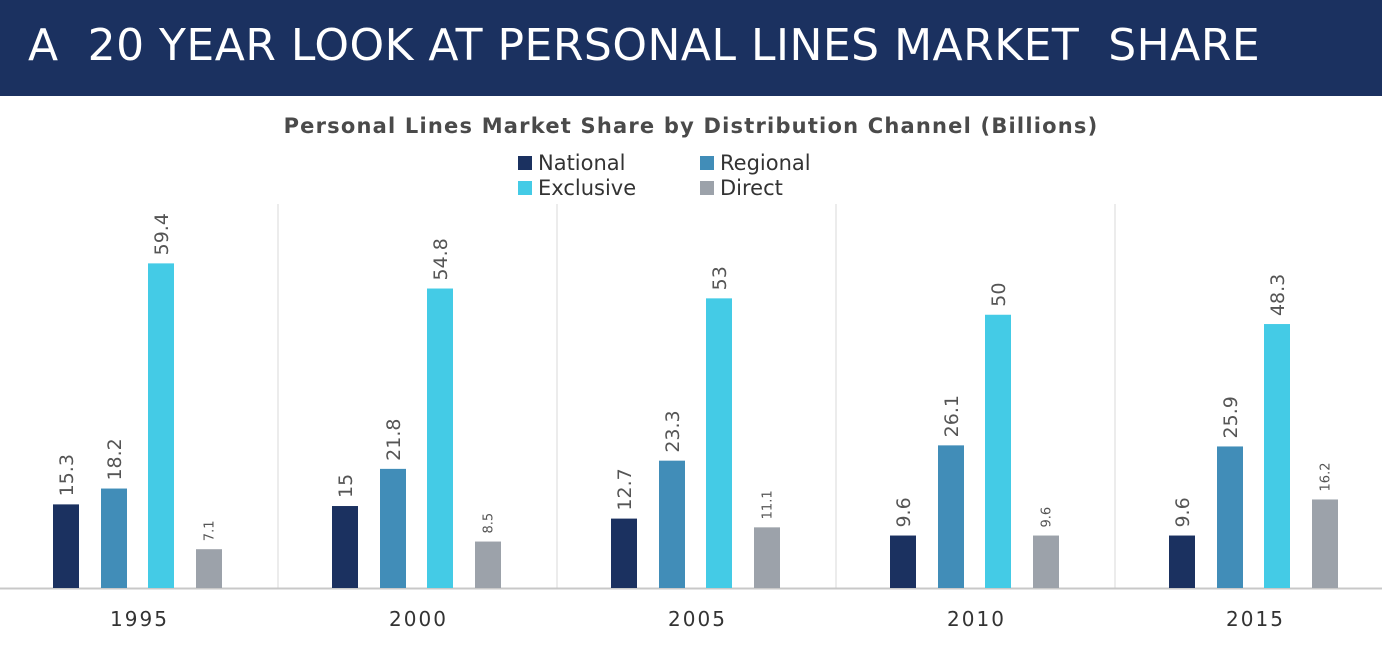 The width and height of the screenshot is (1382, 647). I want to click on bar-national-1995, so click(66, 546).